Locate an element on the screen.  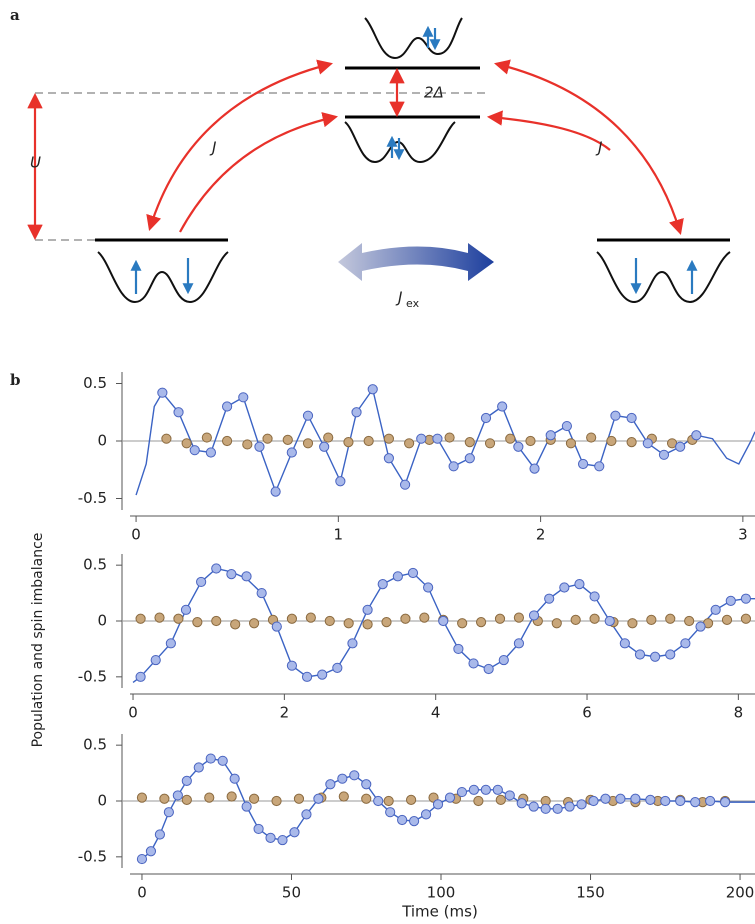
x-axis-label: Time (ms) is located at coordinates (439, 912).